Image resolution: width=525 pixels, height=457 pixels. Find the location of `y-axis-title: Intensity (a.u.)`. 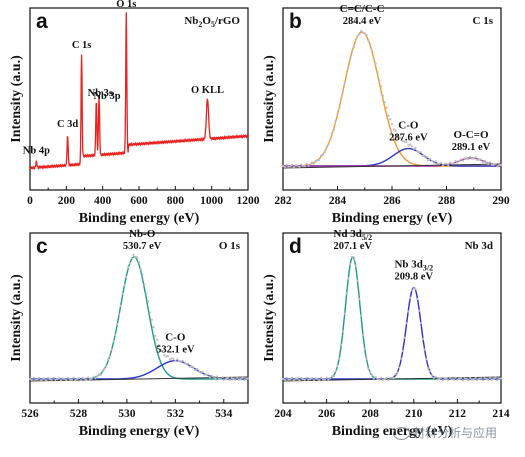

y-axis-title: Intensity (a.u.) is located at coordinates (269, 318).